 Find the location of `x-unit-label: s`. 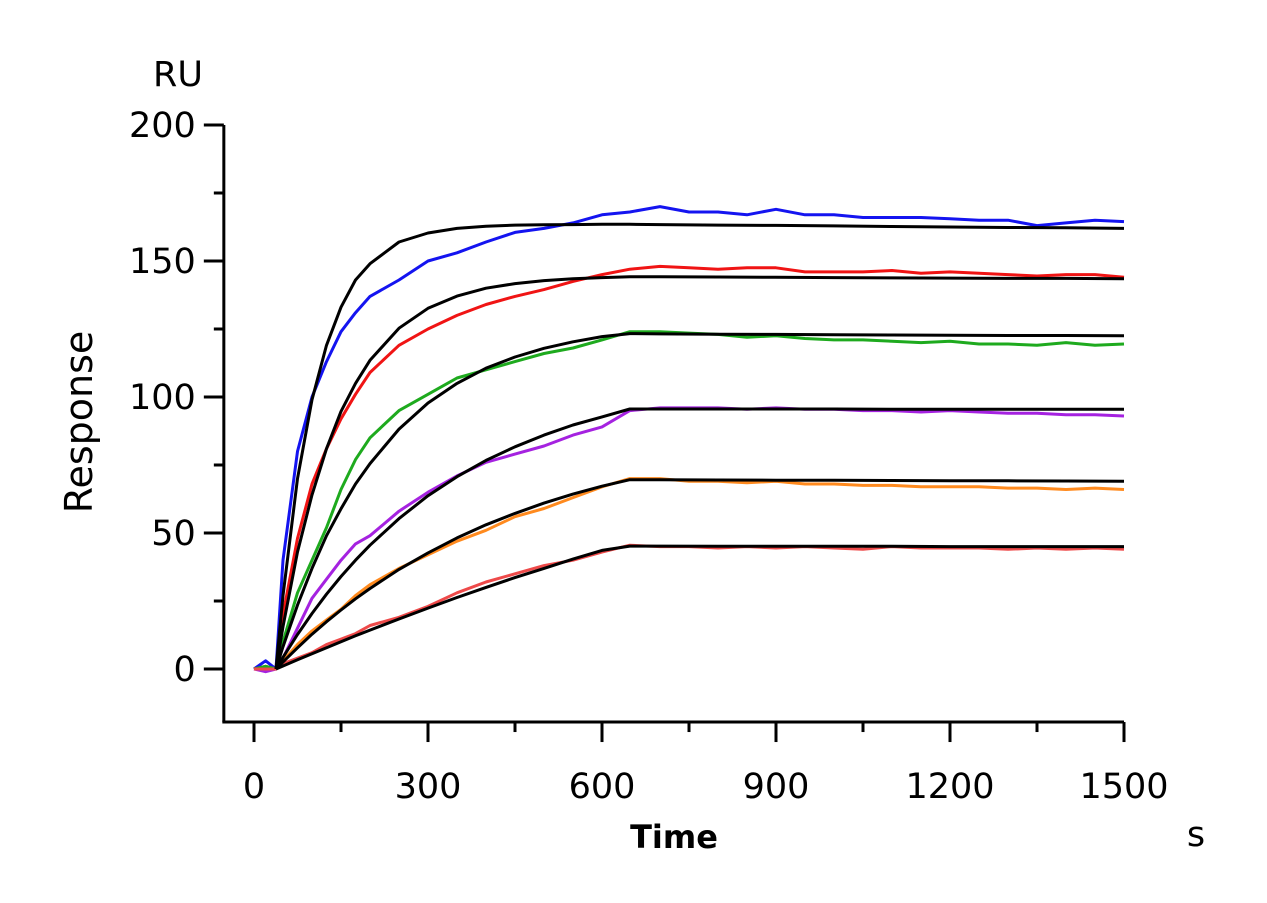

x-unit-label: s is located at coordinates (1196, 835).